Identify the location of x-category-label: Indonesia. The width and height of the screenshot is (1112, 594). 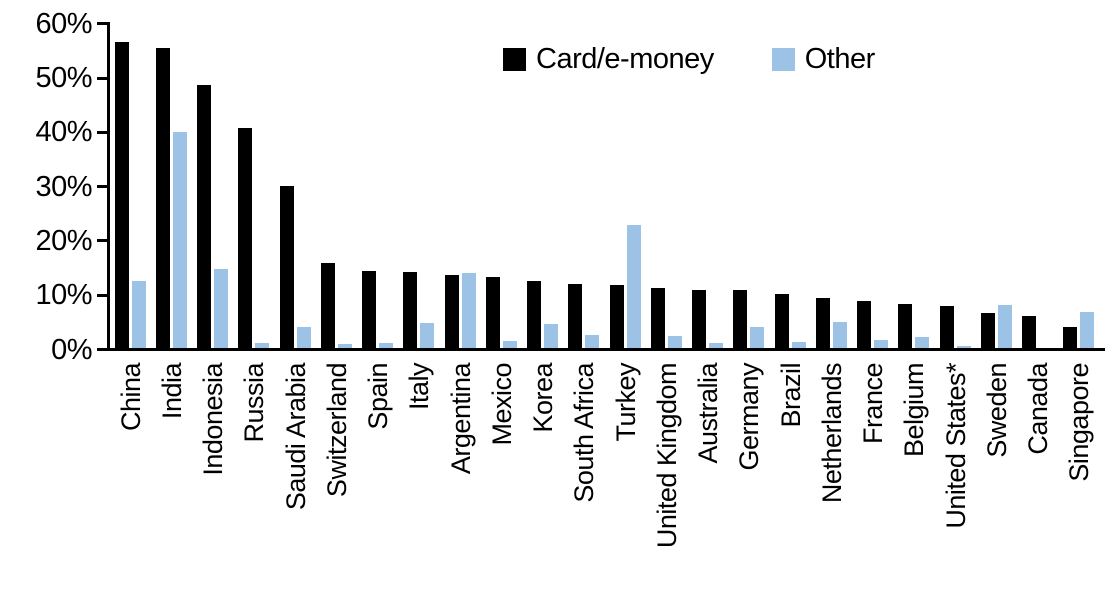
(213, 419).